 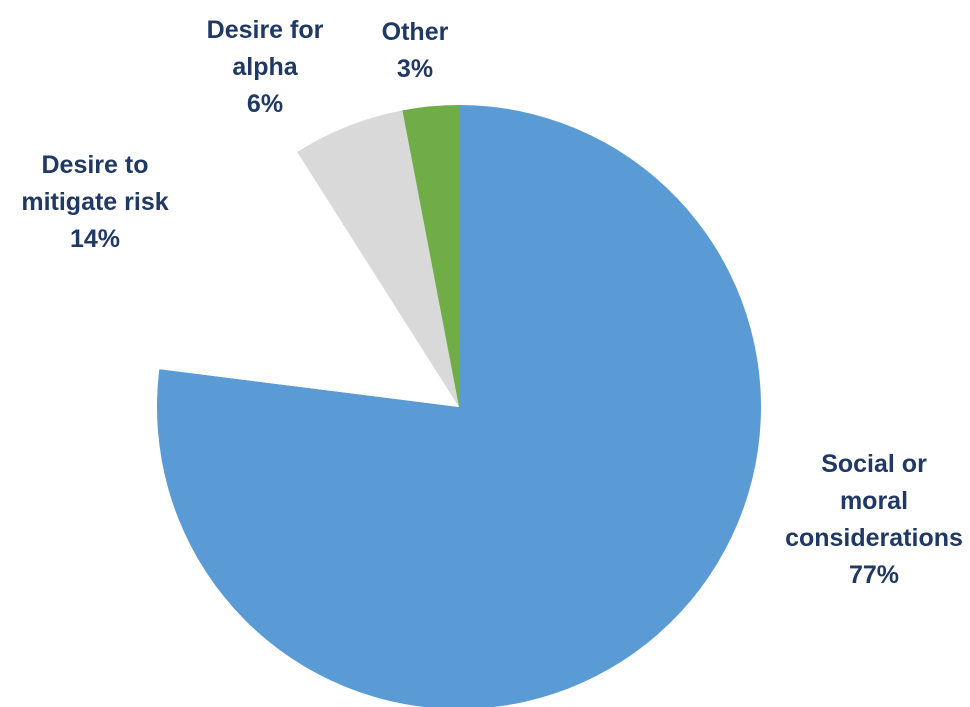 What do you see at coordinates (874, 519) in the screenshot?
I see `data-label-social-or-moral-considerations: Social or moral considerations 77%` at bounding box center [874, 519].